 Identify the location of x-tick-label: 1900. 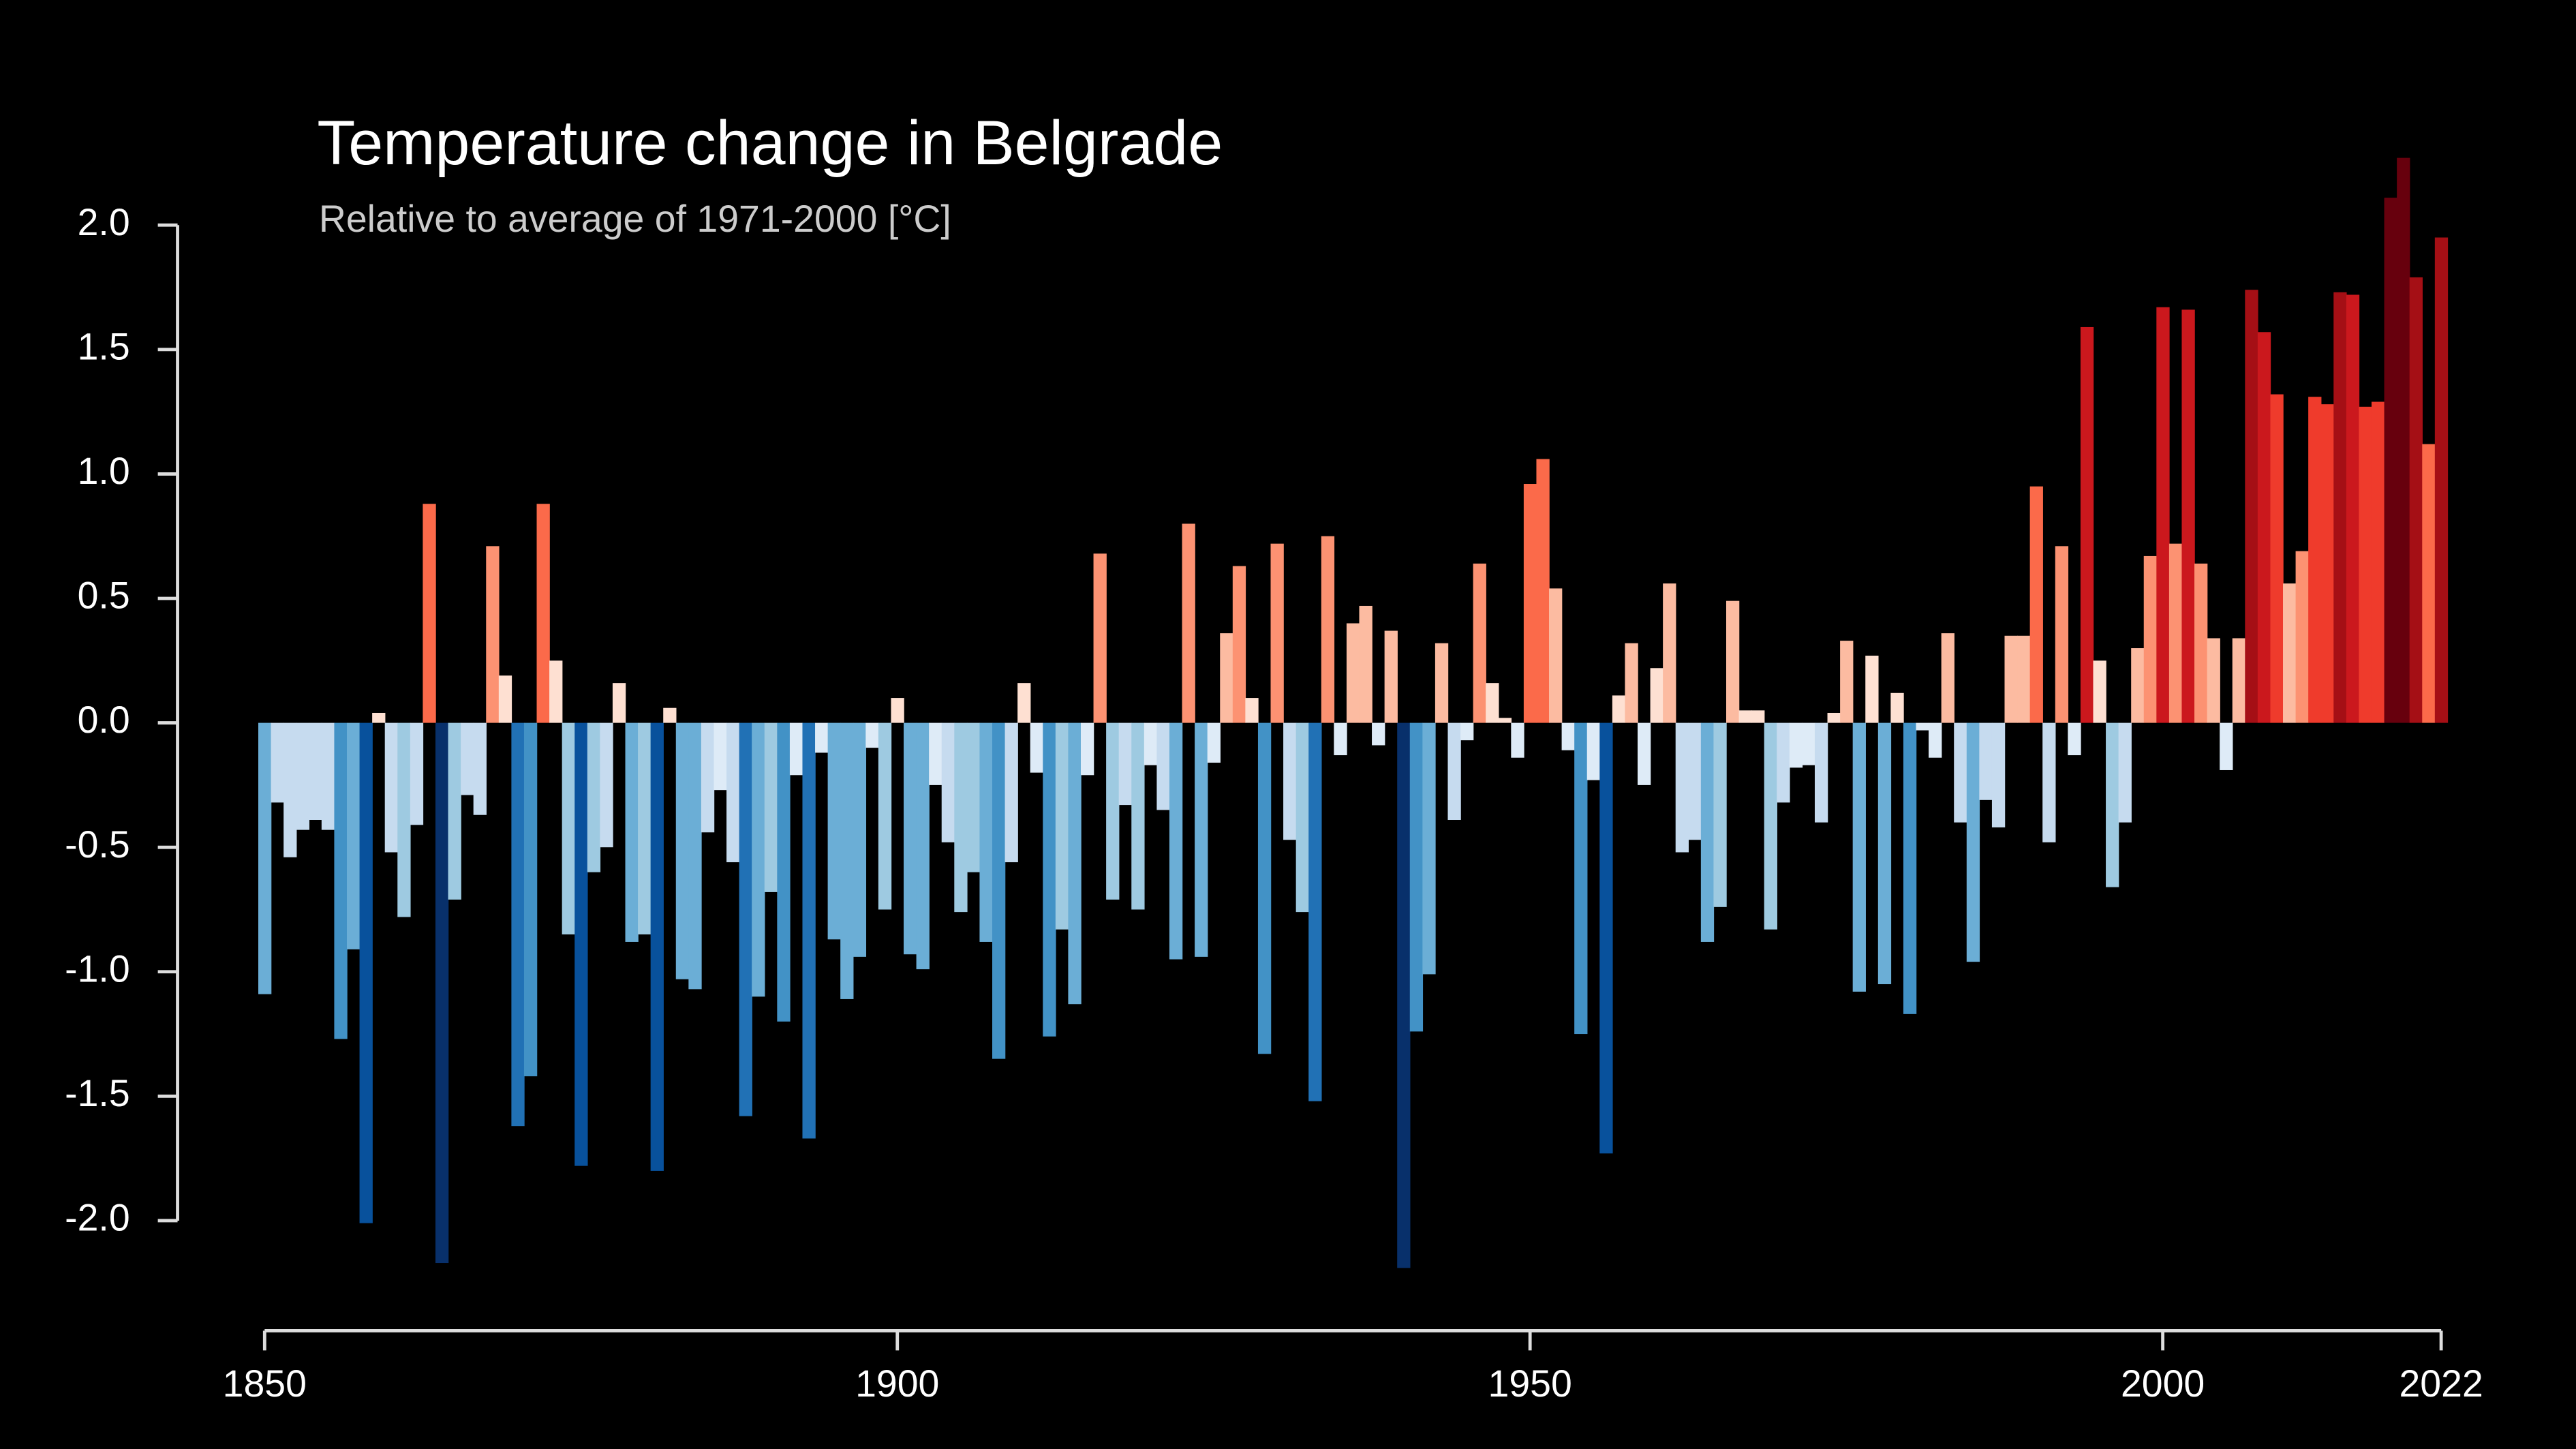
(897, 1383).